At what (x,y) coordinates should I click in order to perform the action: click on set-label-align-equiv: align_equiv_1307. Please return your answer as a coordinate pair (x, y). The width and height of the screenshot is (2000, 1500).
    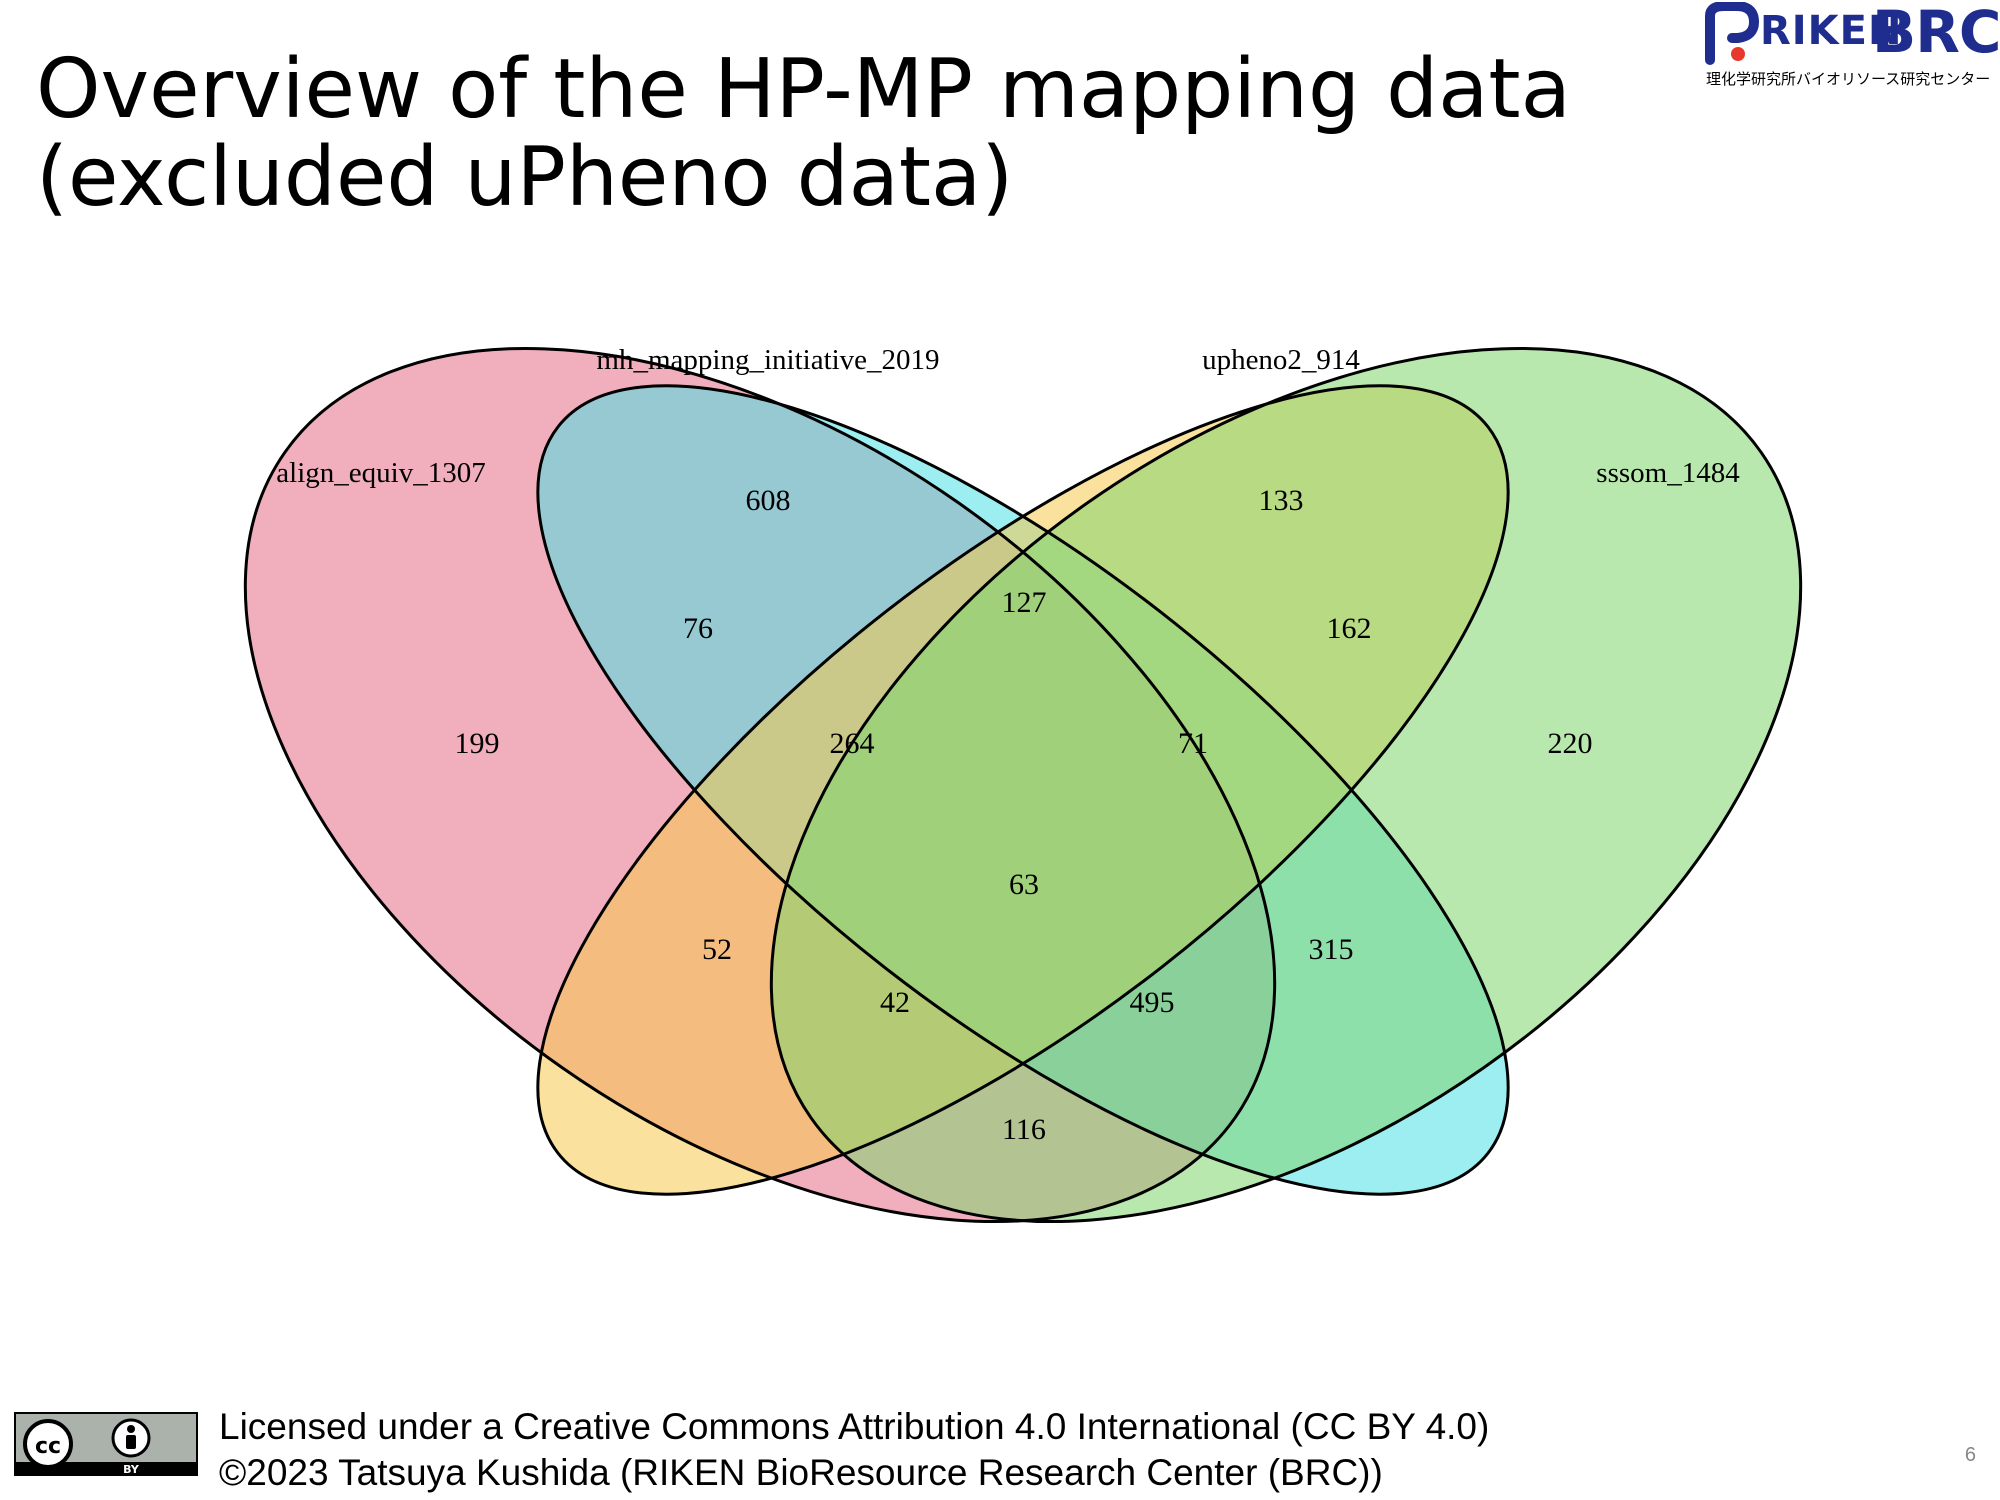
    Looking at the image, I should click on (380, 473).